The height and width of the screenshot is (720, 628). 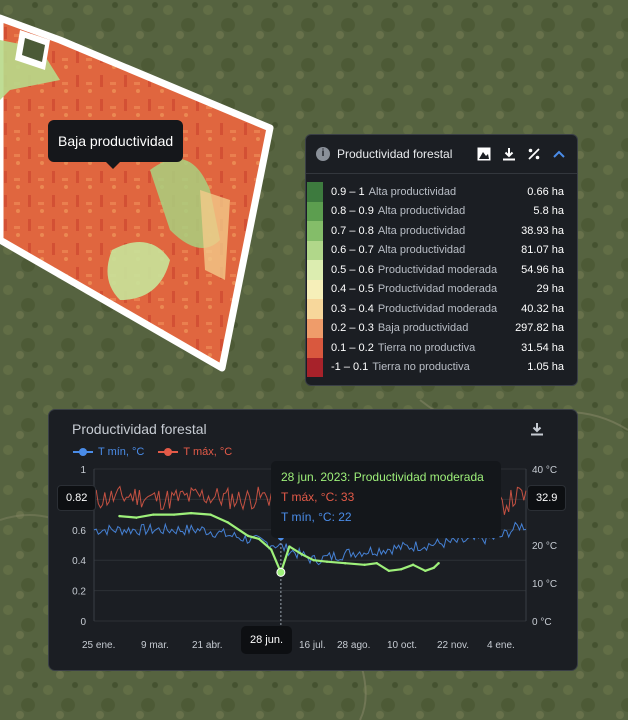 What do you see at coordinates (395, 154) in the screenshot?
I see `legend-title: Productividad forestal` at bounding box center [395, 154].